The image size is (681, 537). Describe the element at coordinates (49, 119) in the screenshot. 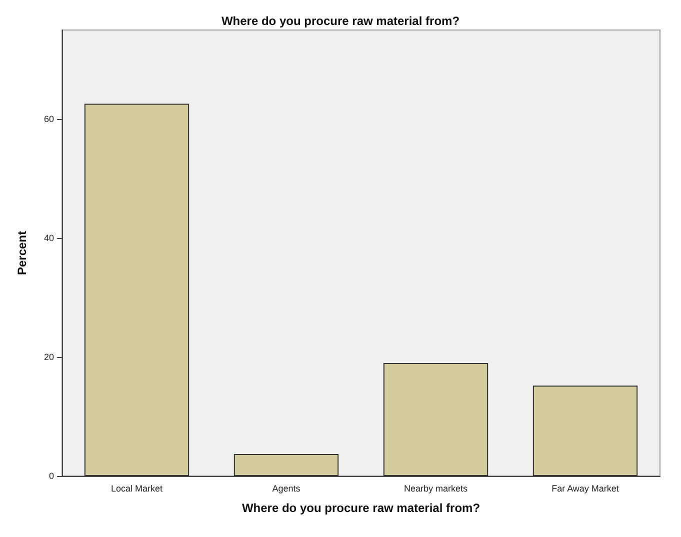

I see `y-tick-label: 60` at that location.